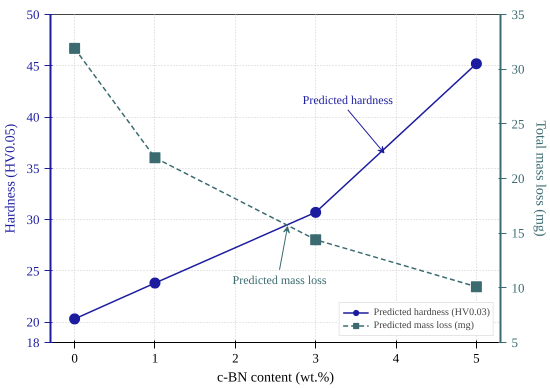  Describe the element at coordinates (33, 342) in the screenshot. I see `y-tick-label: 18` at that location.